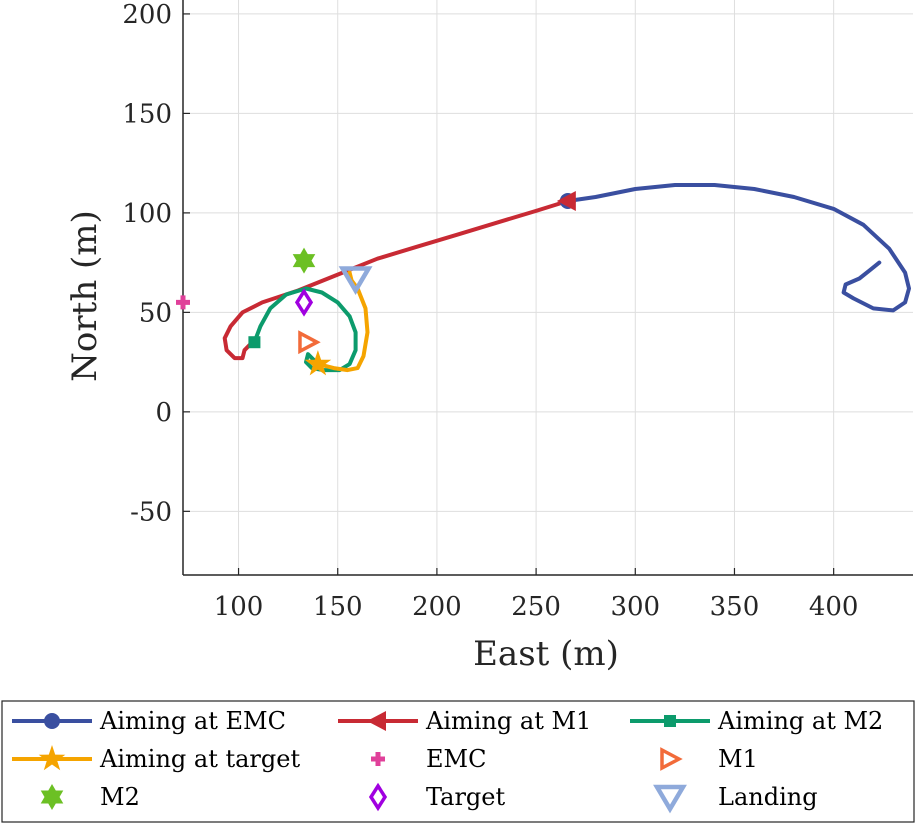  Describe the element at coordinates (536, 607) in the screenshot. I see `x-tick-label: 250` at that location.